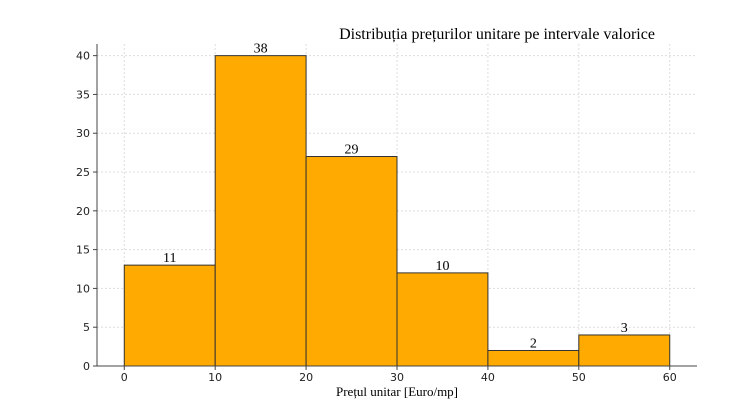 This screenshot has width=743, height=408. I want to click on y-tick-label: 20, so click(83, 211).